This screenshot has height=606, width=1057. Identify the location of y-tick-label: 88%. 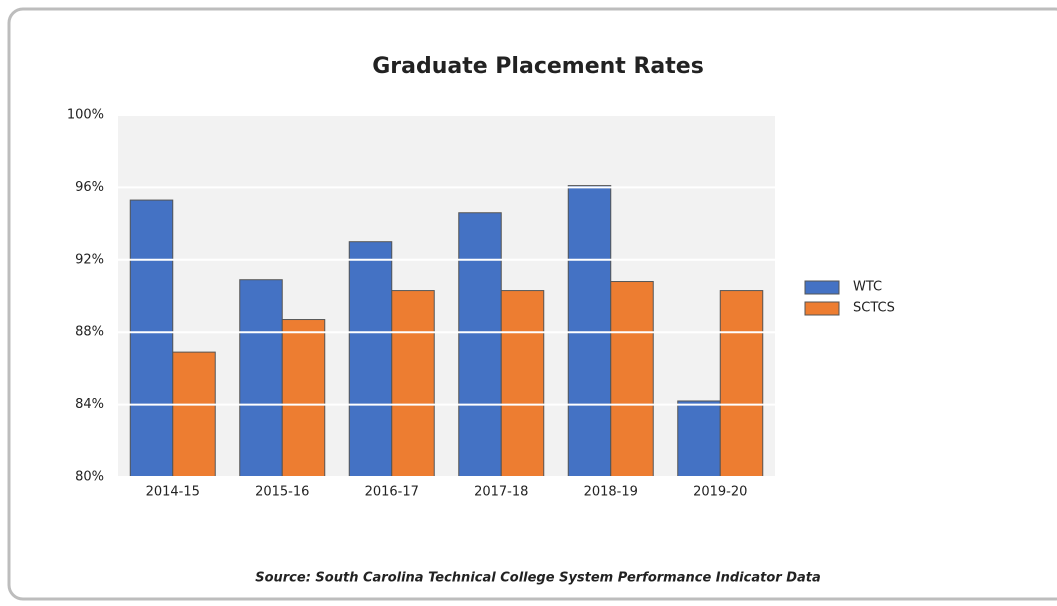
(89, 332).